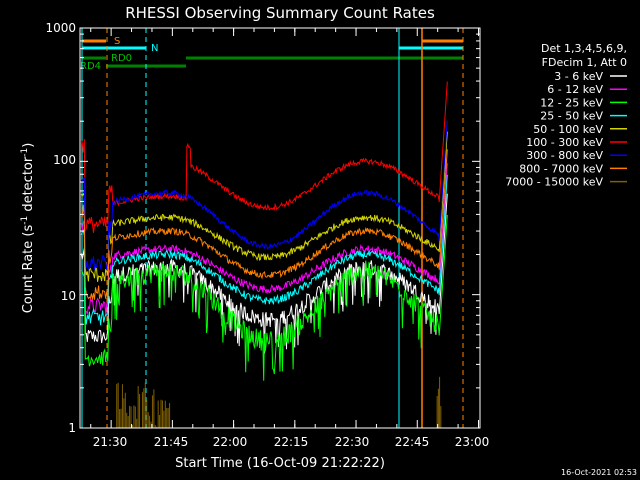 This screenshot has width=640, height=480. I want to click on legend-header-2: FDecim 1, Att 0, so click(584, 62).